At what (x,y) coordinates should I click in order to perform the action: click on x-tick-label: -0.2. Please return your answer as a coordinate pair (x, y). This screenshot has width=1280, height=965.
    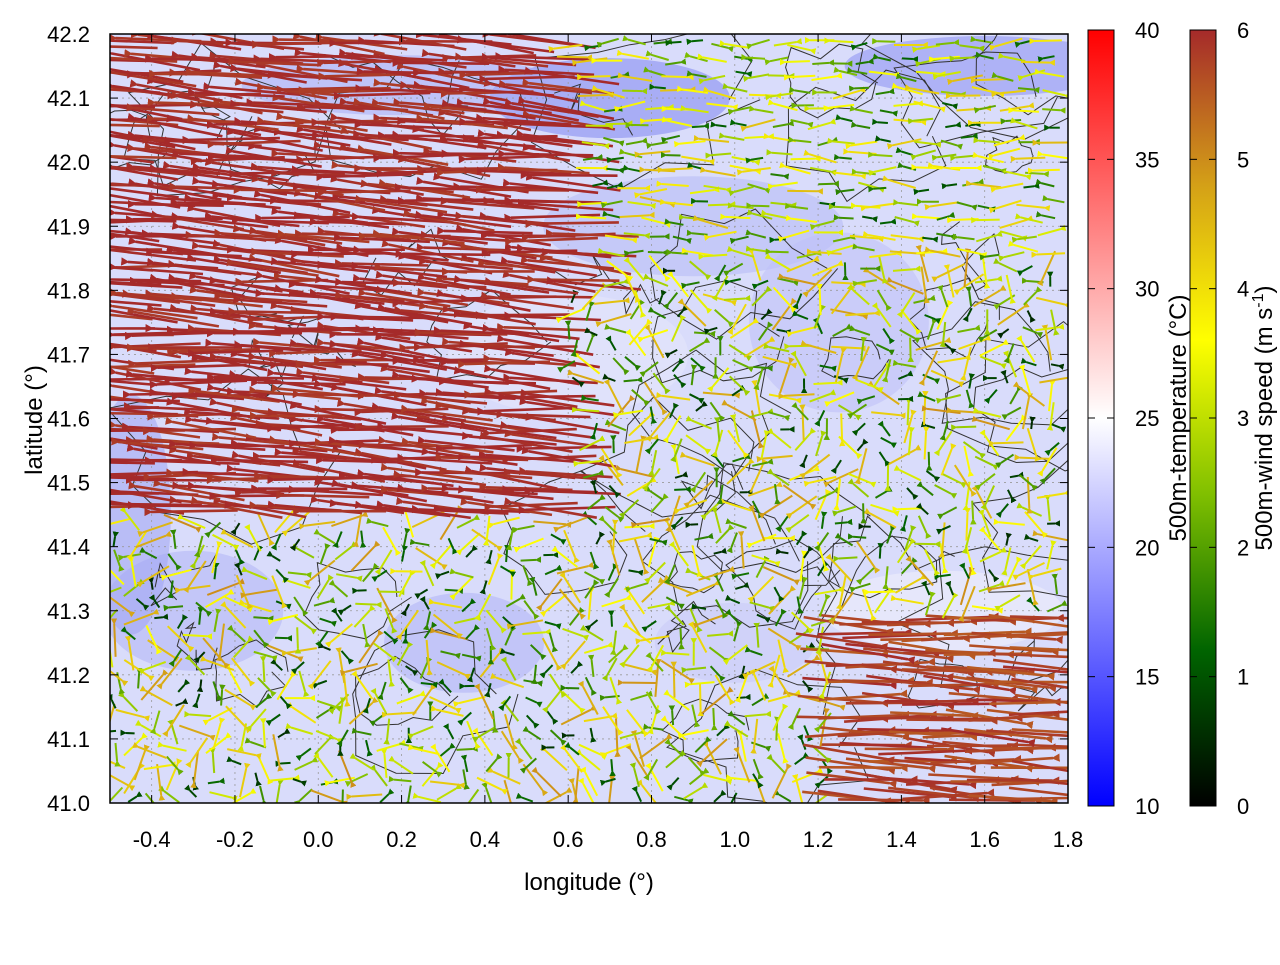
    Looking at the image, I should click on (235, 839).